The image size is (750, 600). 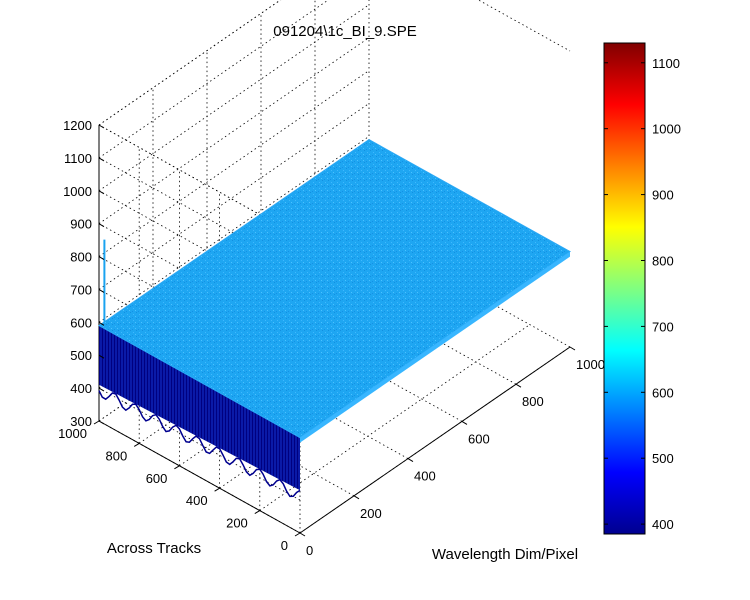 I want to click on z-tick-label: 600, so click(x=81, y=322).